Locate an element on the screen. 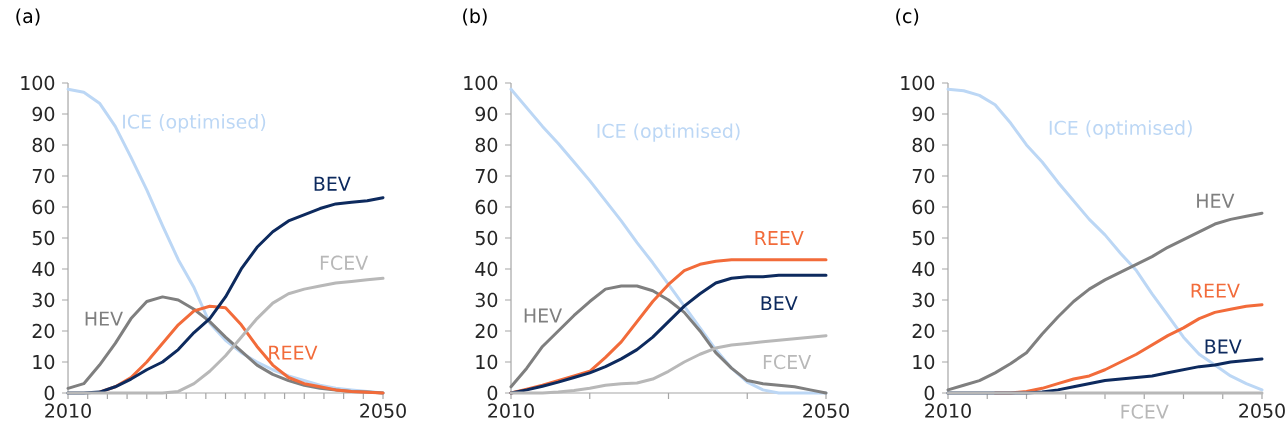  chart-title: (a) is located at coordinates (28, 17).